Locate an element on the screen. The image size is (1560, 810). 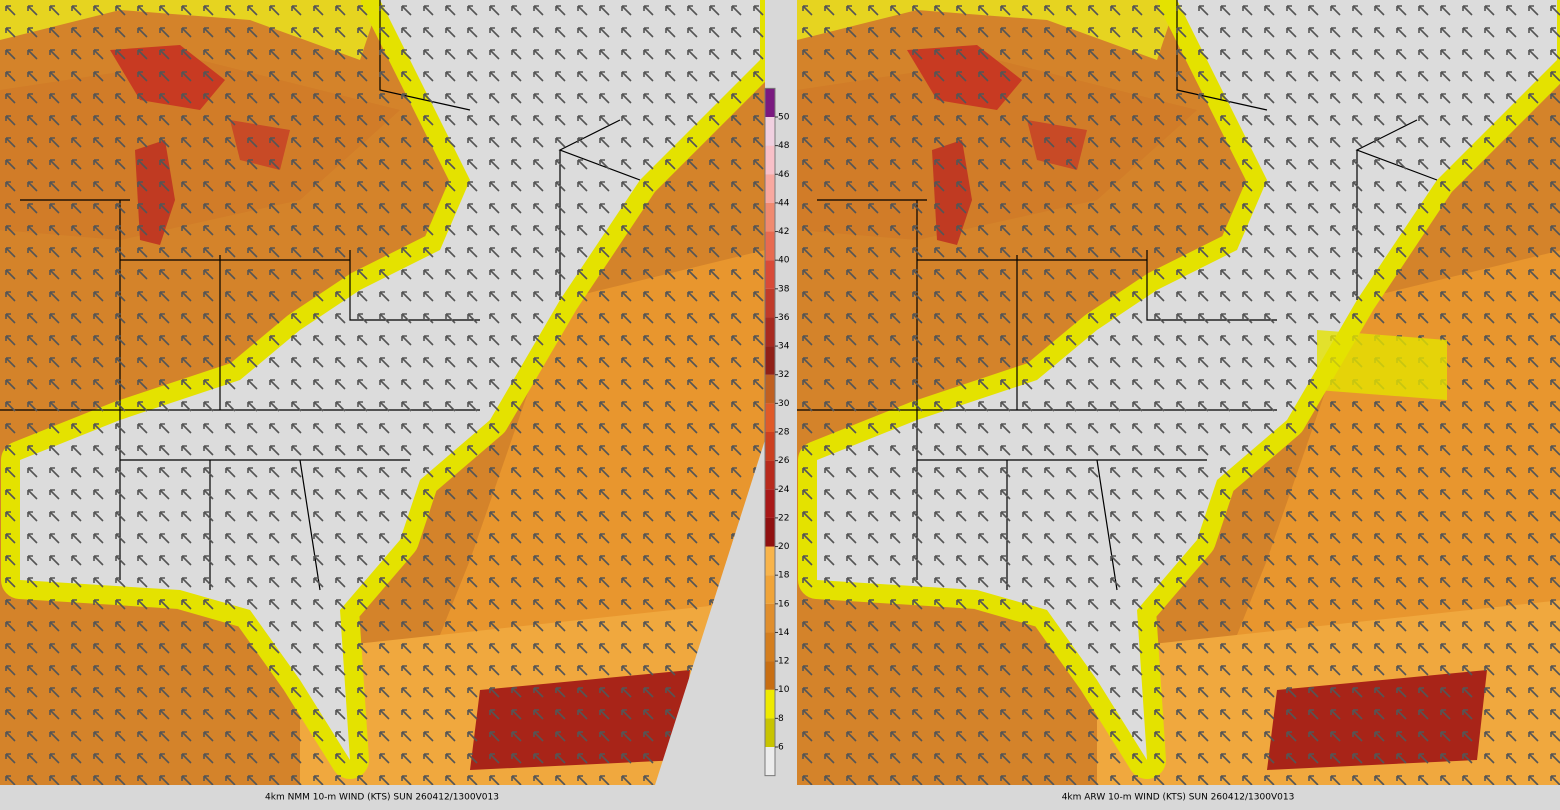
right-caption-bar is located at coordinates (1178, 797).